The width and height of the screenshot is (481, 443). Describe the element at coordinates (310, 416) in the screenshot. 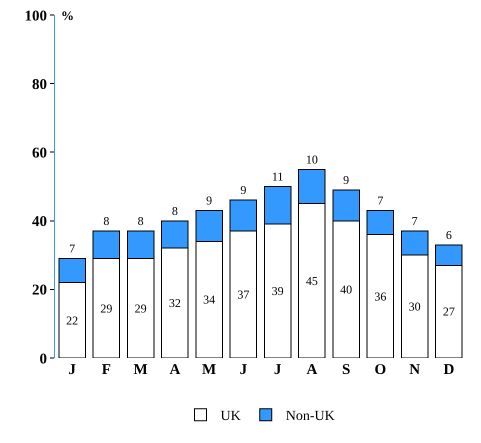

I see `legend-label: Non-UK` at that location.